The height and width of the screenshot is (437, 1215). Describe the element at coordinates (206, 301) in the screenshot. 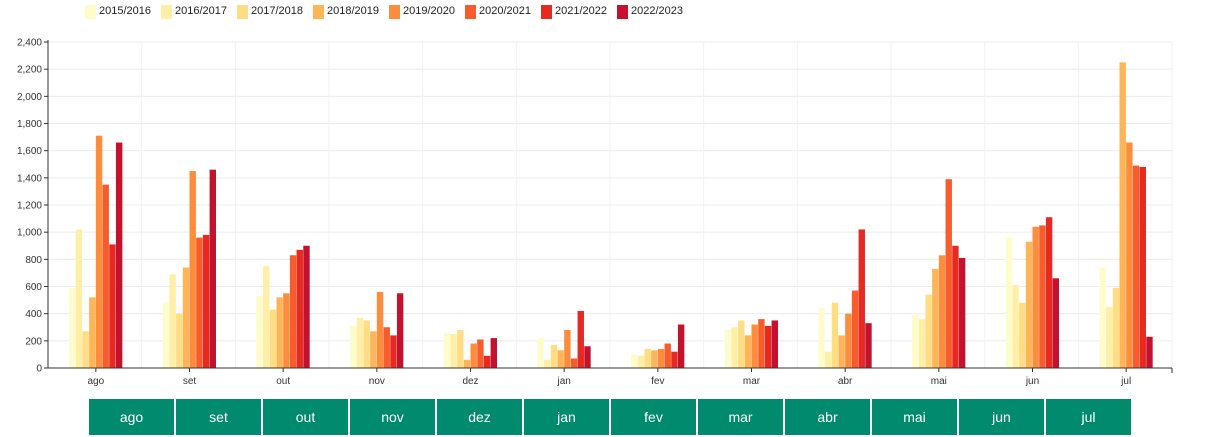

I see `bar-set-2021-2022` at that location.